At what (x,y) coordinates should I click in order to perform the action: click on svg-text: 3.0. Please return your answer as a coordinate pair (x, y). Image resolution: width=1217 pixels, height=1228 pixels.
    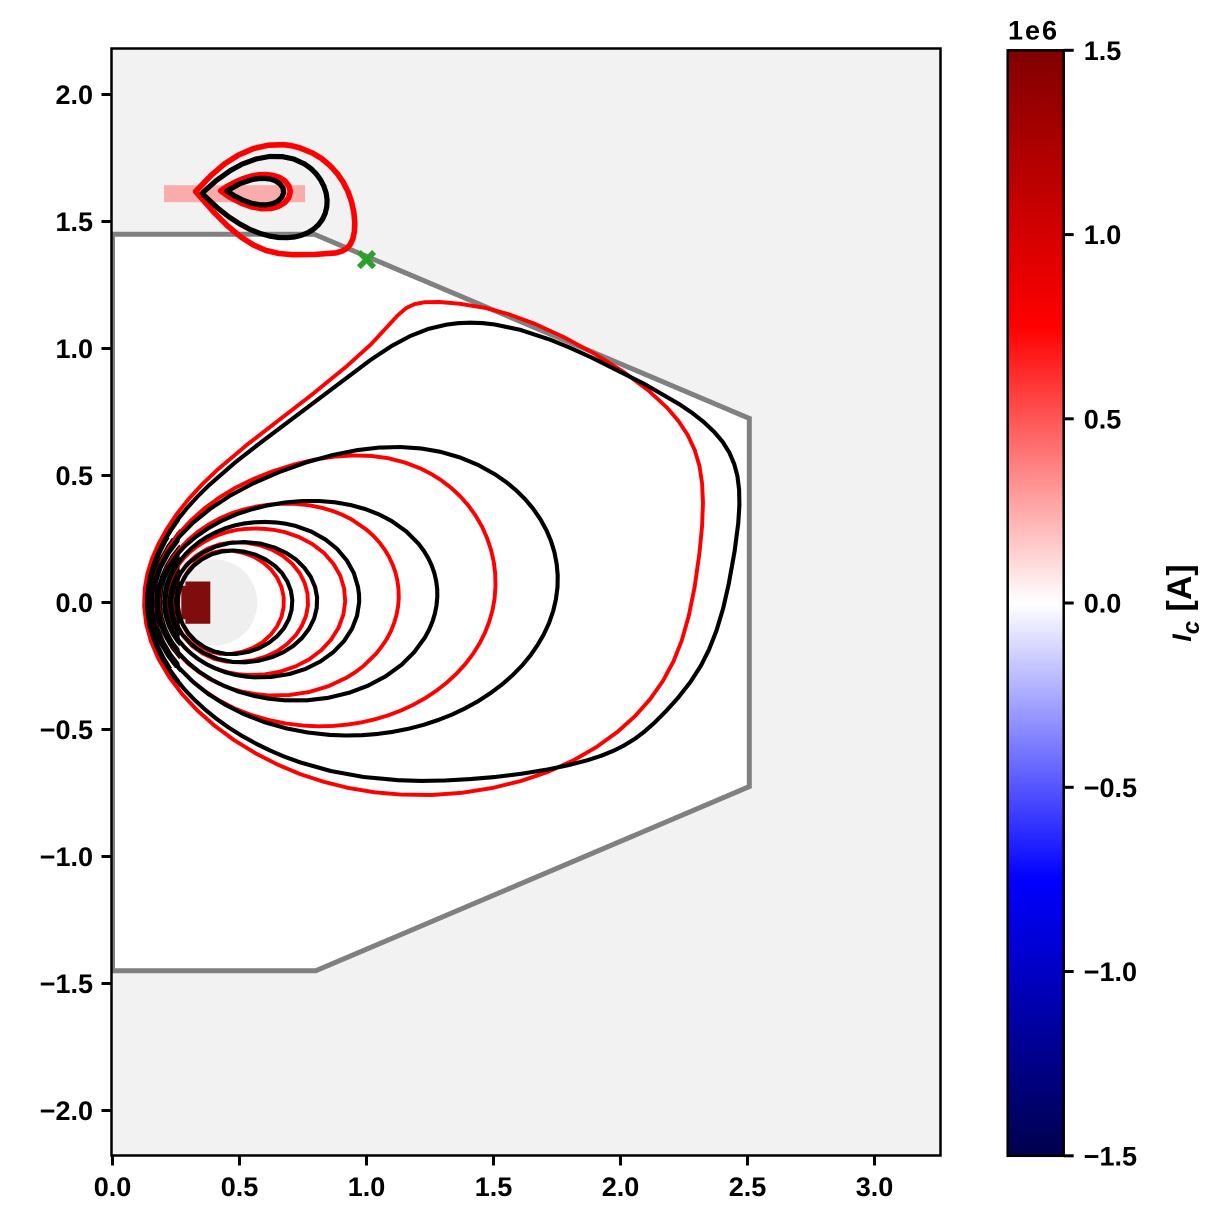
    Looking at the image, I should click on (875, 1187).